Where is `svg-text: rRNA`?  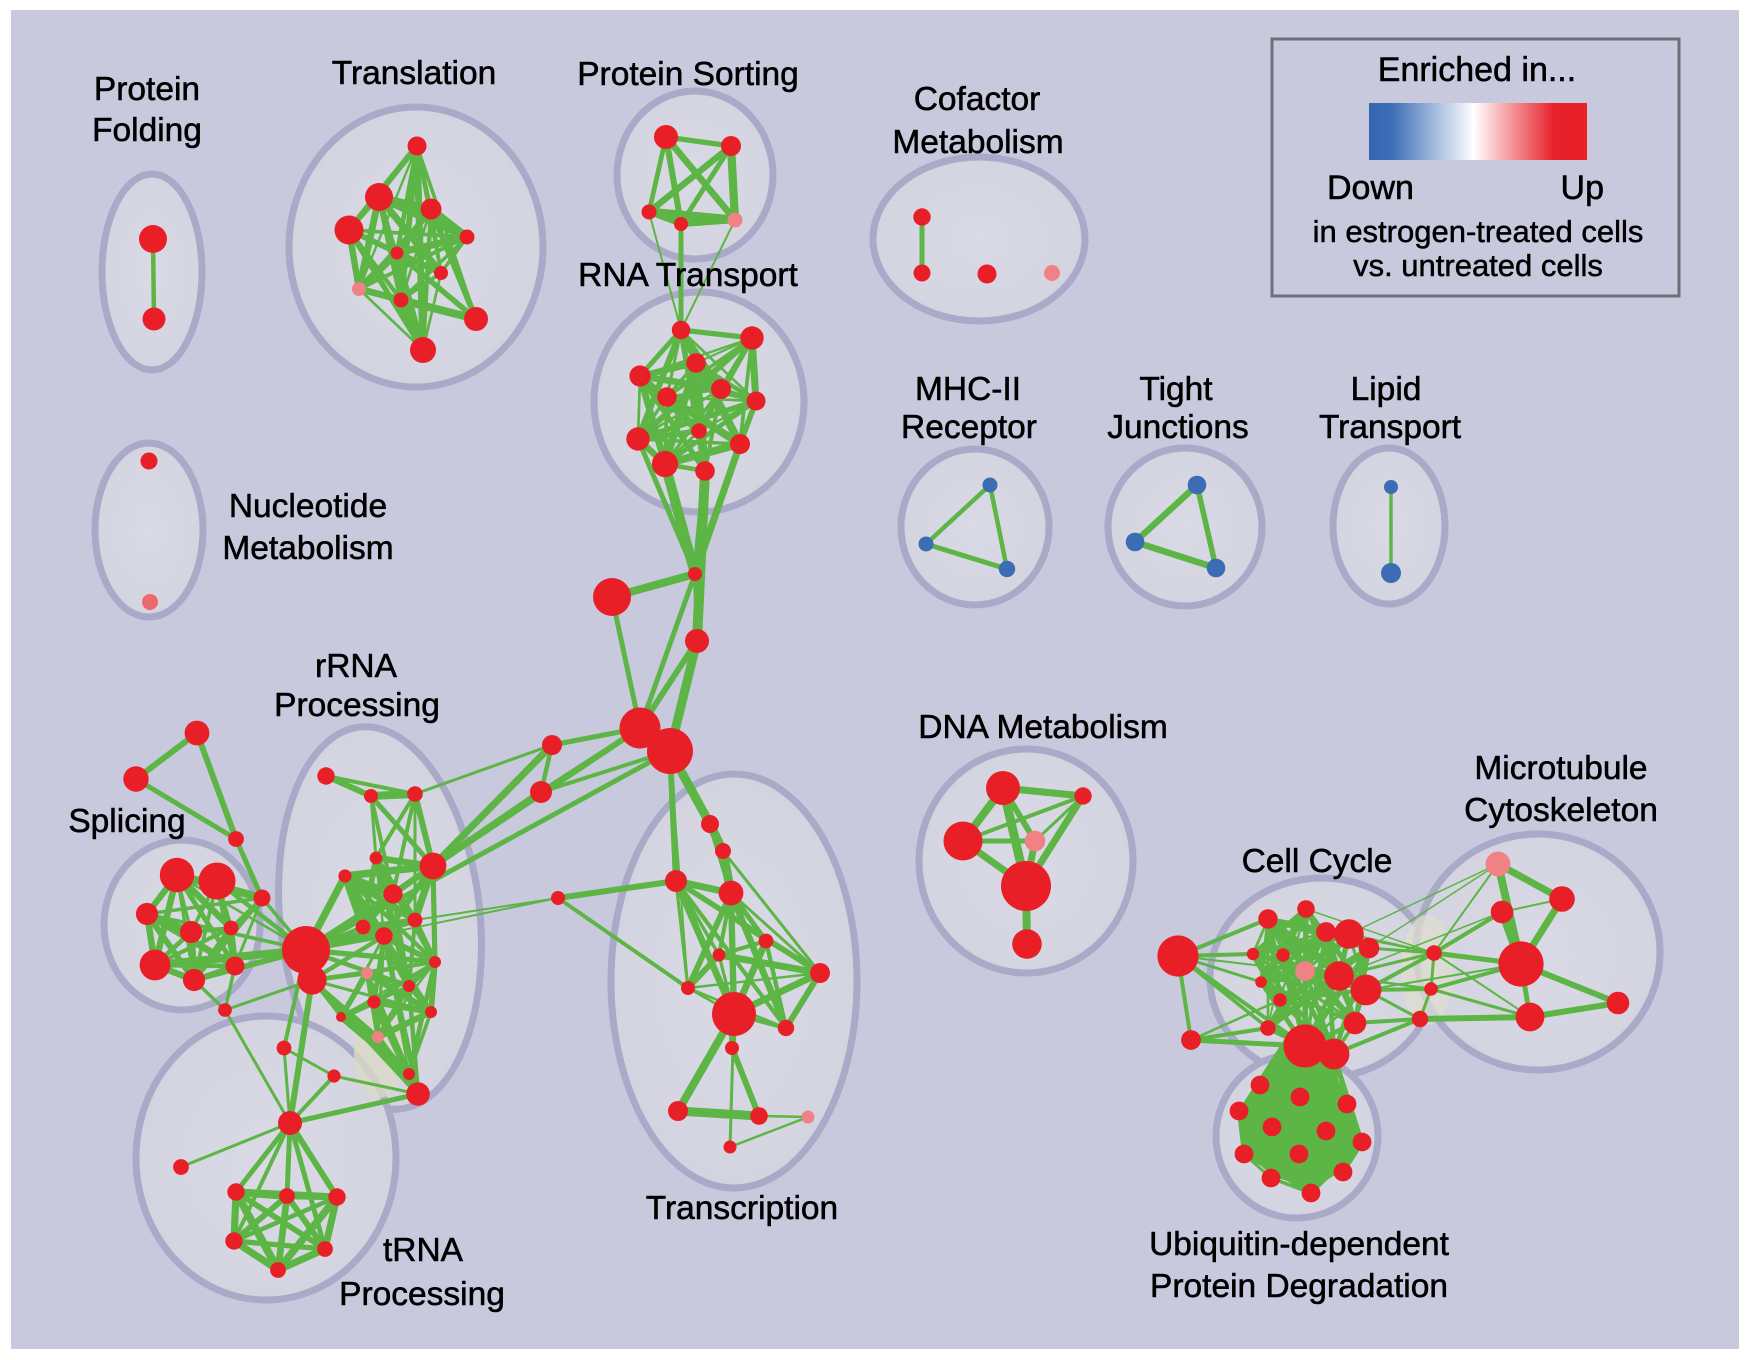
svg-text: rRNA is located at coordinates (356, 666).